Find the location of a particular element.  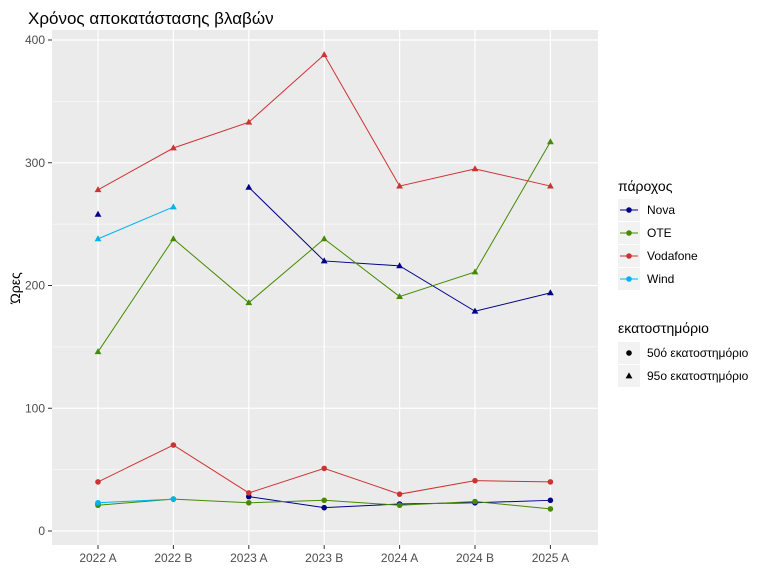

x-tick-label: 2023 B is located at coordinates (324, 558).